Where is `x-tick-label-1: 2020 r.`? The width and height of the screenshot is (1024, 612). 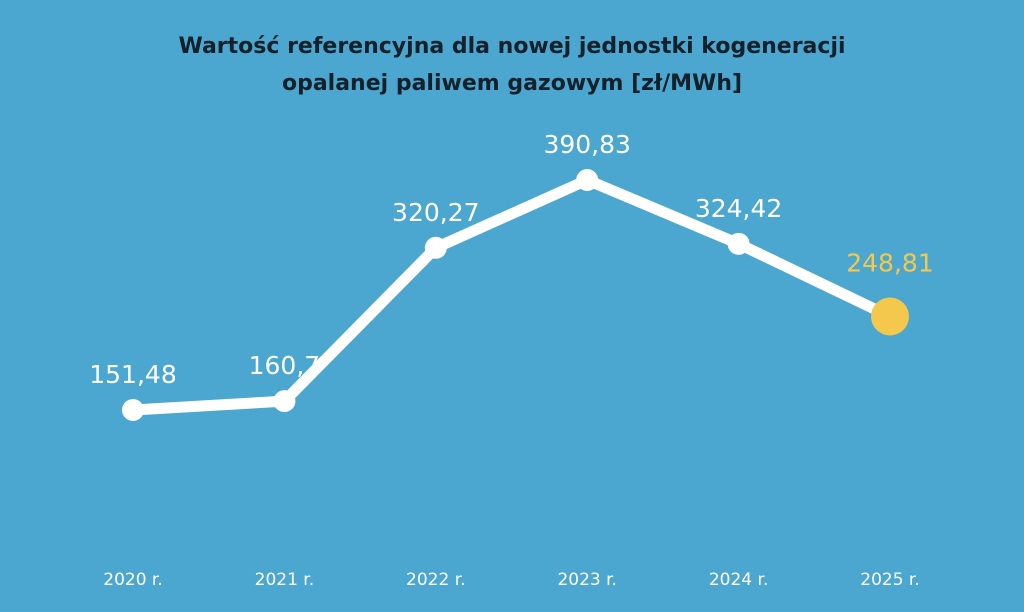 x-tick-label-1: 2020 r. is located at coordinates (133, 580).